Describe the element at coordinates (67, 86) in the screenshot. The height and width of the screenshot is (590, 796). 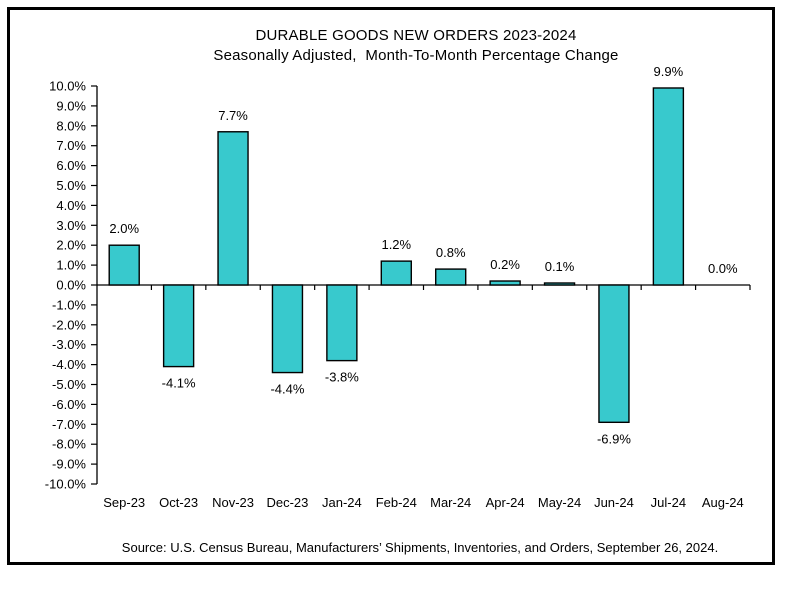
I see `y-tick-label: 10.0%` at that location.